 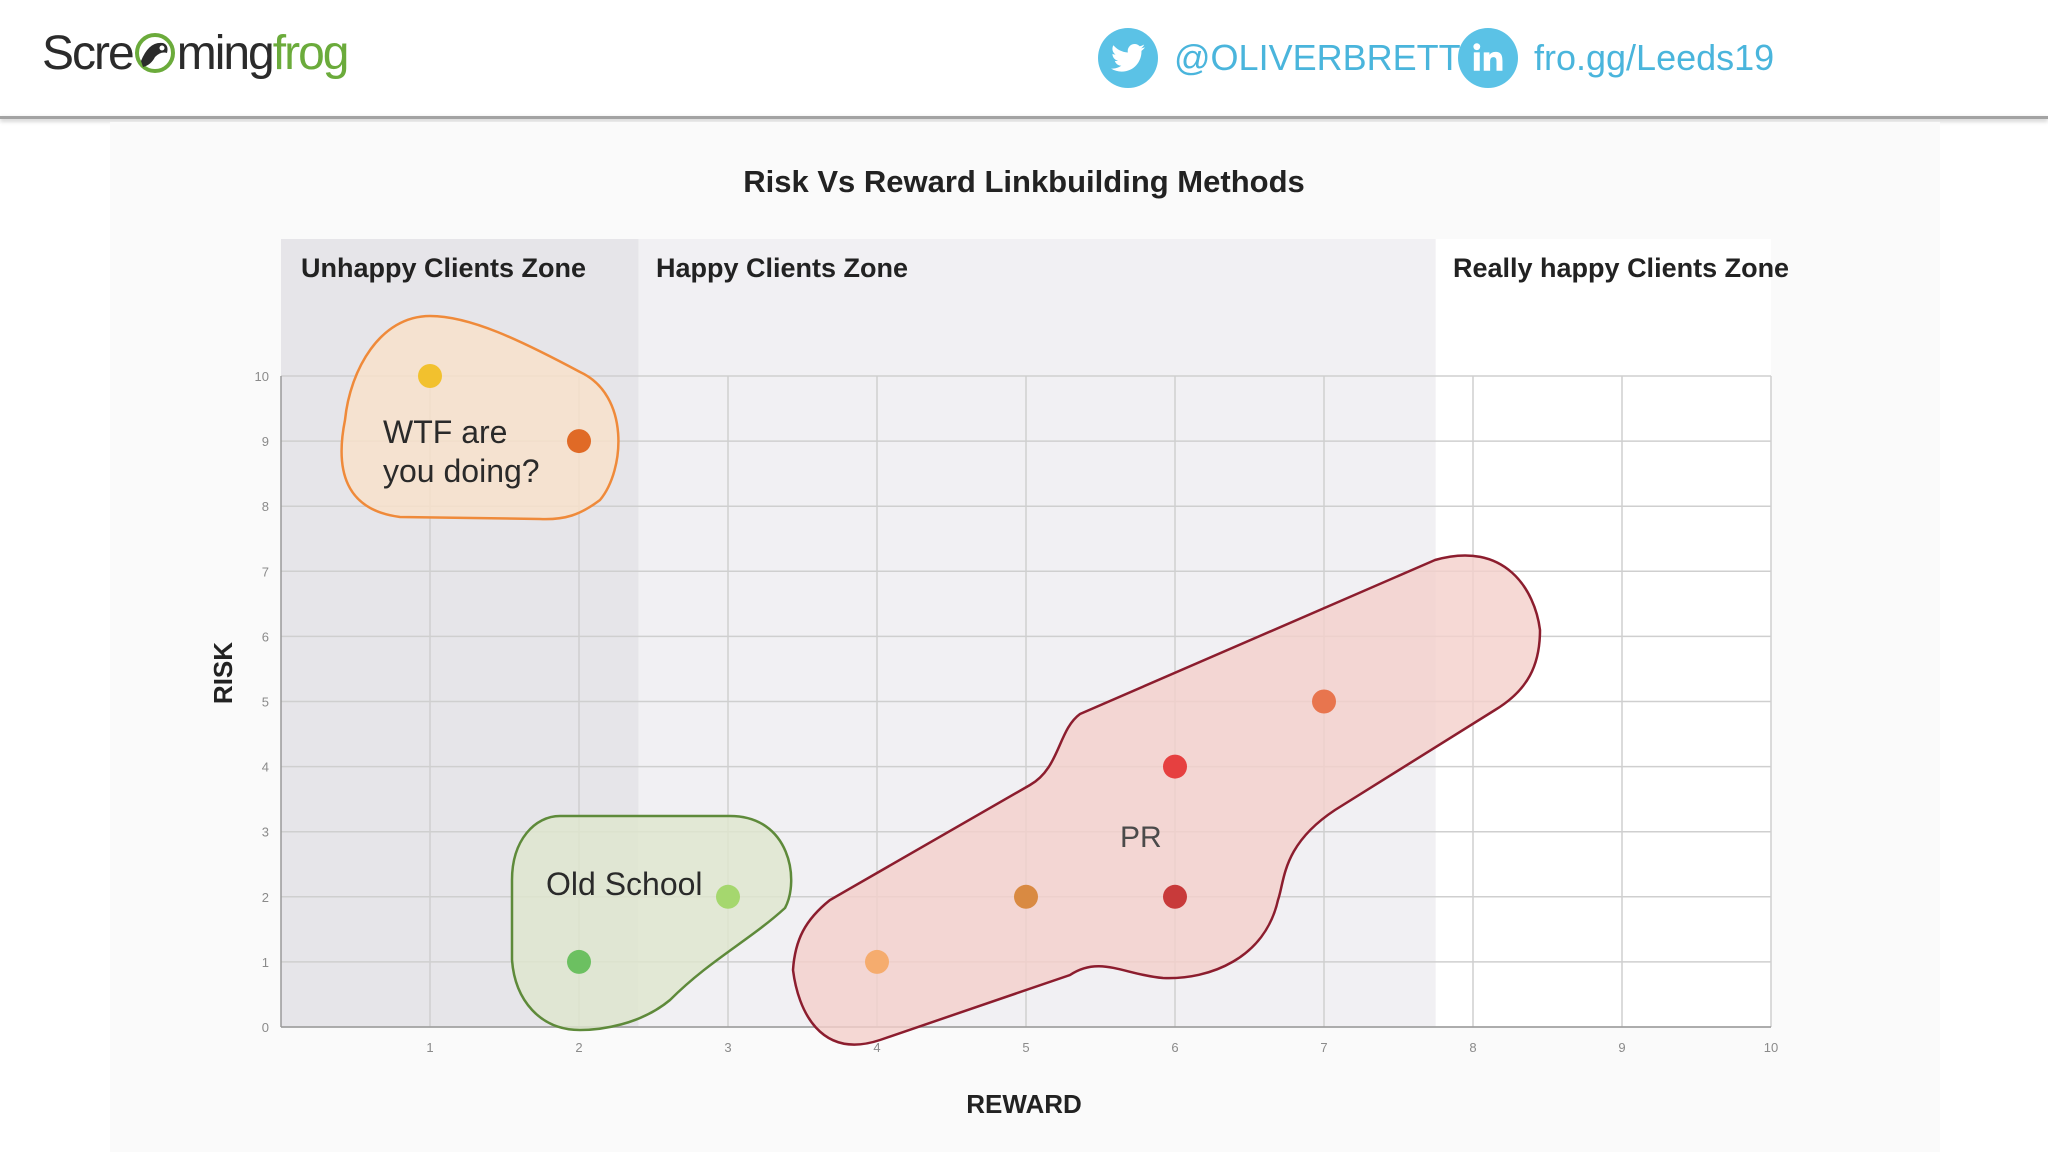 What do you see at coordinates (578, 1047) in the screenshot?
I see `x-tick-label: 2` at bounding box center [578, 1047].